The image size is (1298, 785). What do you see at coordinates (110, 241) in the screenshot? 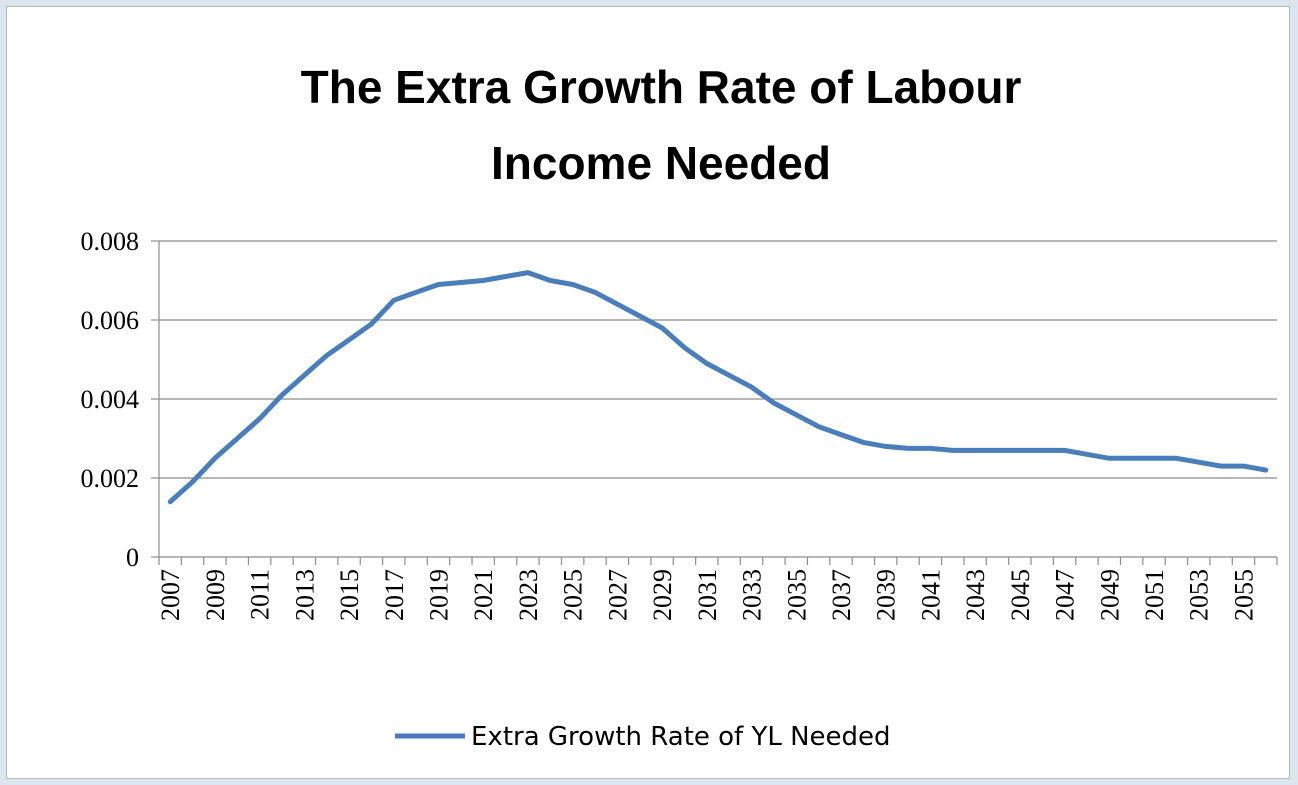
I see `y-tick-label: 0.008` at bounding box center [110, 241].